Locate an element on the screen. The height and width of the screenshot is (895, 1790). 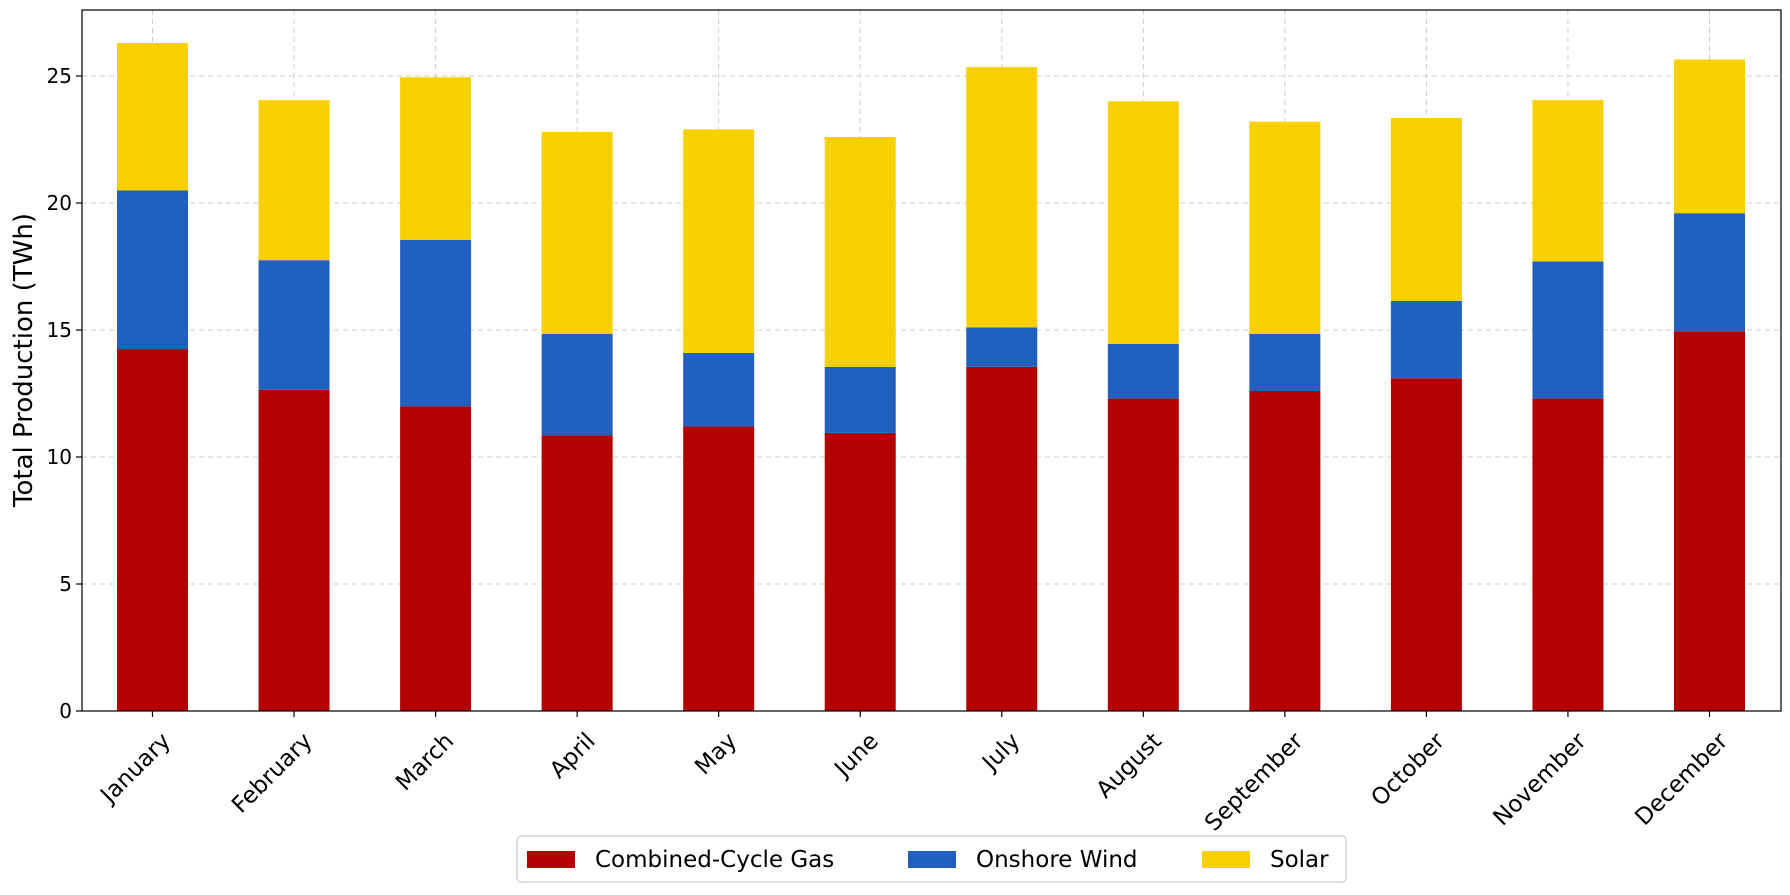
y-tick-label: 10 is located at coordinates (59, 457).